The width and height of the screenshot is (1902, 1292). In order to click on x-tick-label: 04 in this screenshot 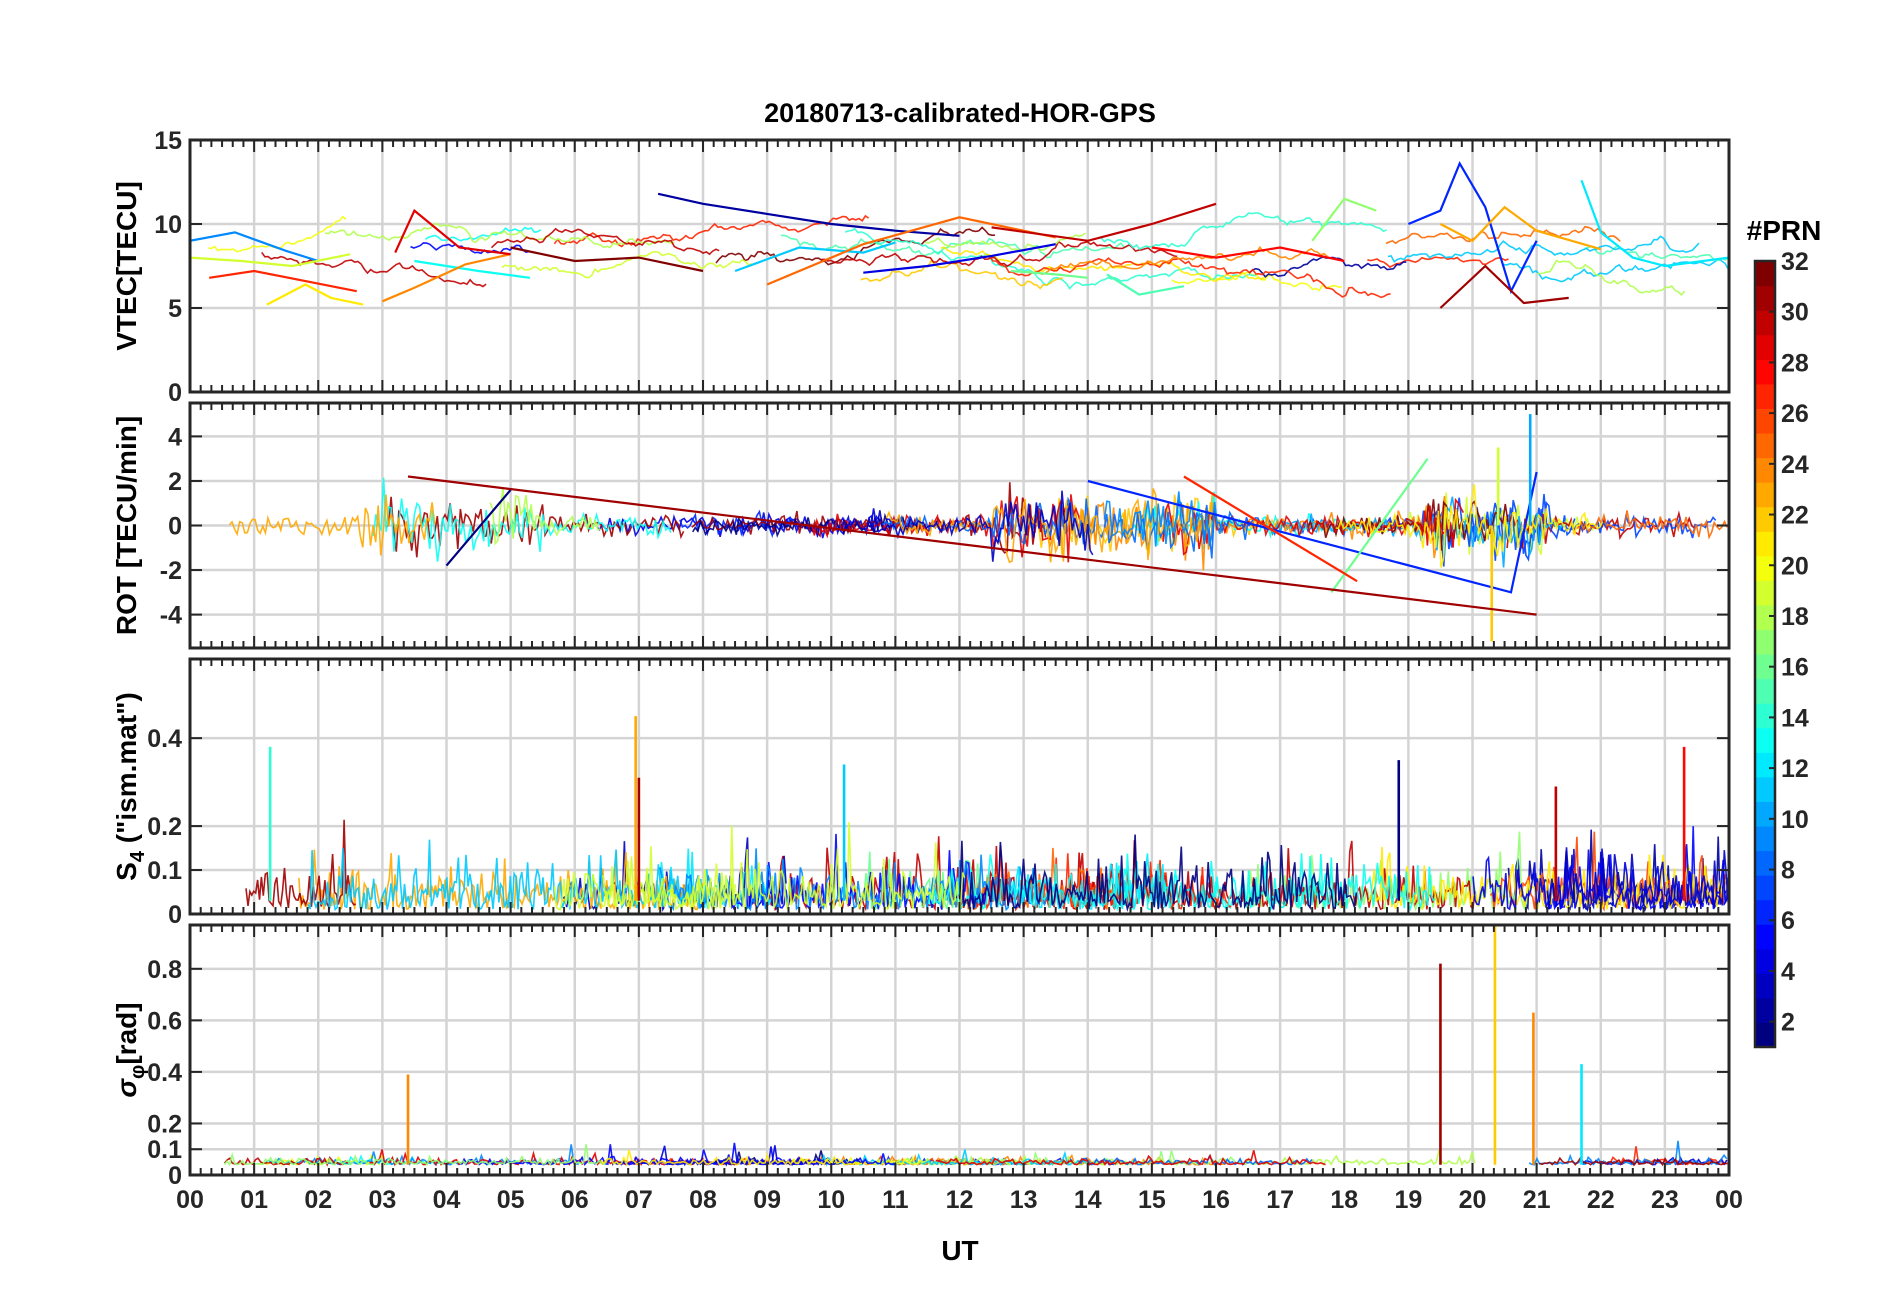, I will do `click(447, 1200)`.